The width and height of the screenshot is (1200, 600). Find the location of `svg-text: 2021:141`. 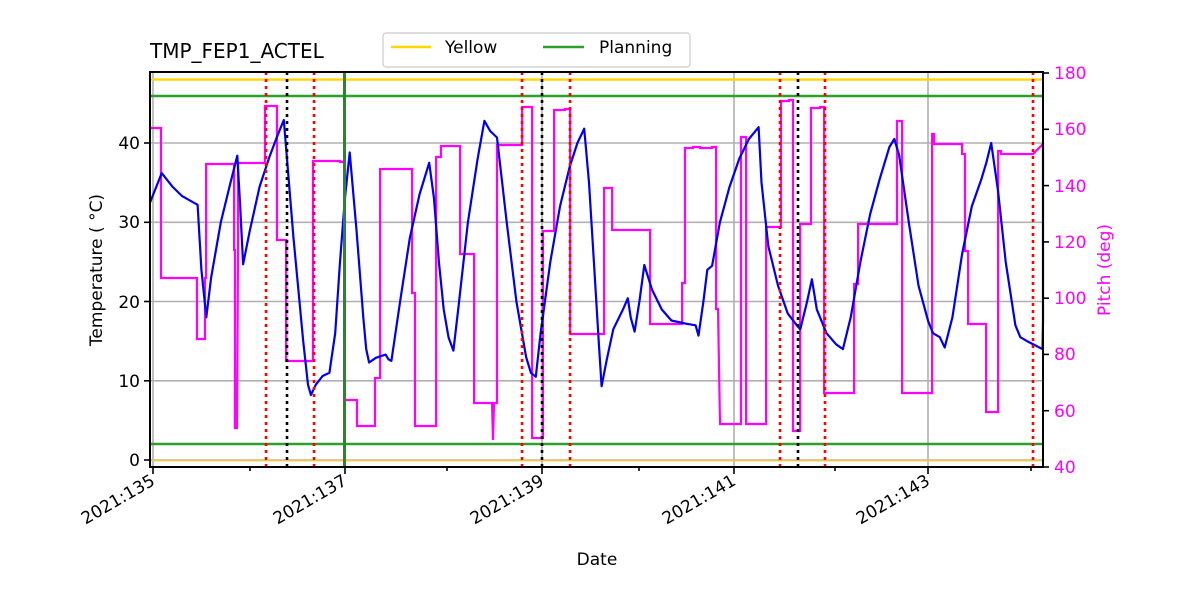

svg-text: 2021:141 is located at coordinates (699, 500).